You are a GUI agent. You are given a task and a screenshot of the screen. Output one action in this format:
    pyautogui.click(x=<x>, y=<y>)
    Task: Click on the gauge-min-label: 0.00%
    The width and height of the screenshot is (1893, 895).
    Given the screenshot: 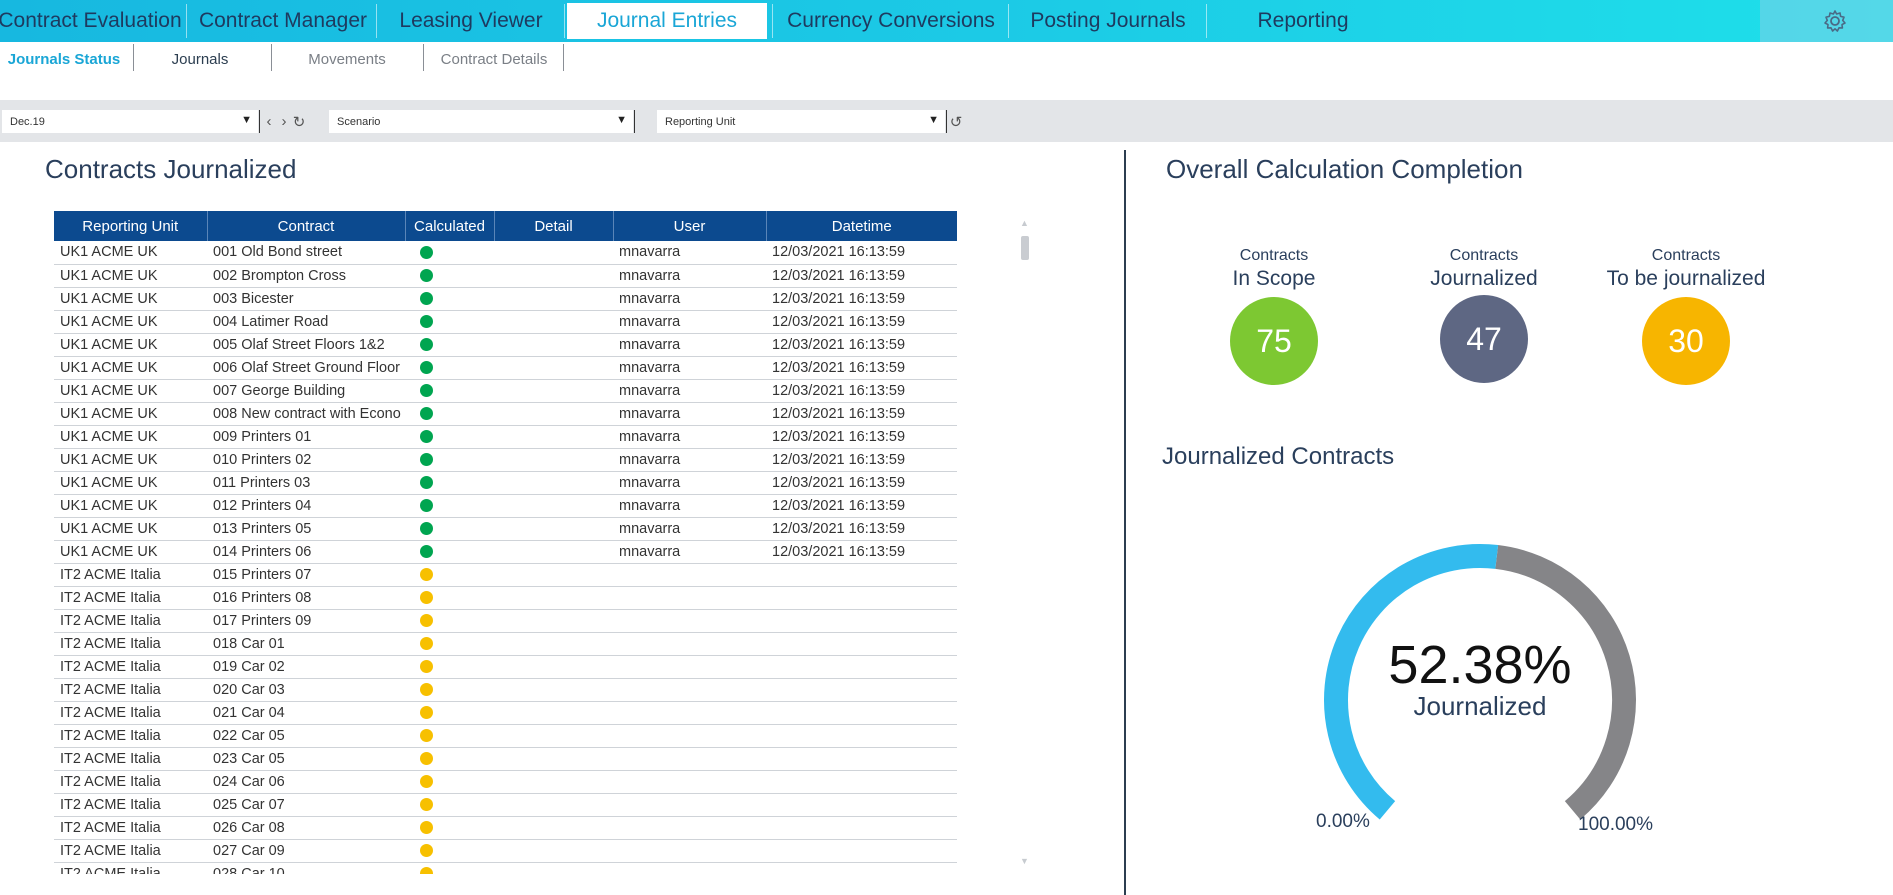 What is the action you would take?
    pyautogui.click(x=1343, y=821)
    